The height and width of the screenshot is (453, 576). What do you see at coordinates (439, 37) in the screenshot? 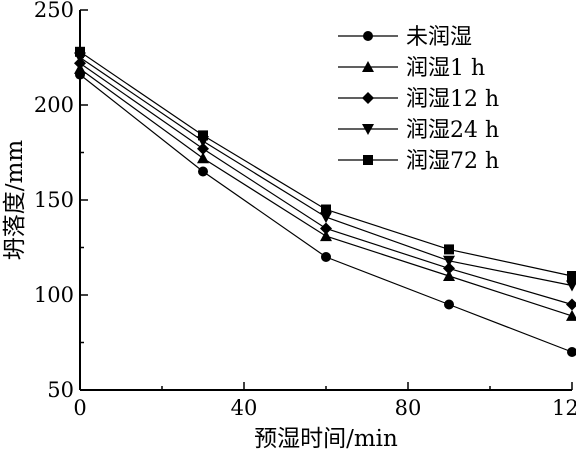
I see `legend-label: 未润湿` at bounding box center [439, 37].